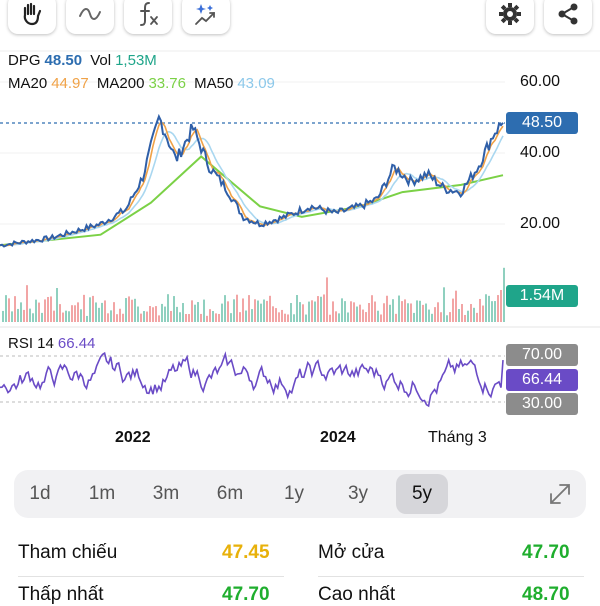  Describe the element at coordinates (510, 17) in the screenshot. I see `settings-button` at that location.